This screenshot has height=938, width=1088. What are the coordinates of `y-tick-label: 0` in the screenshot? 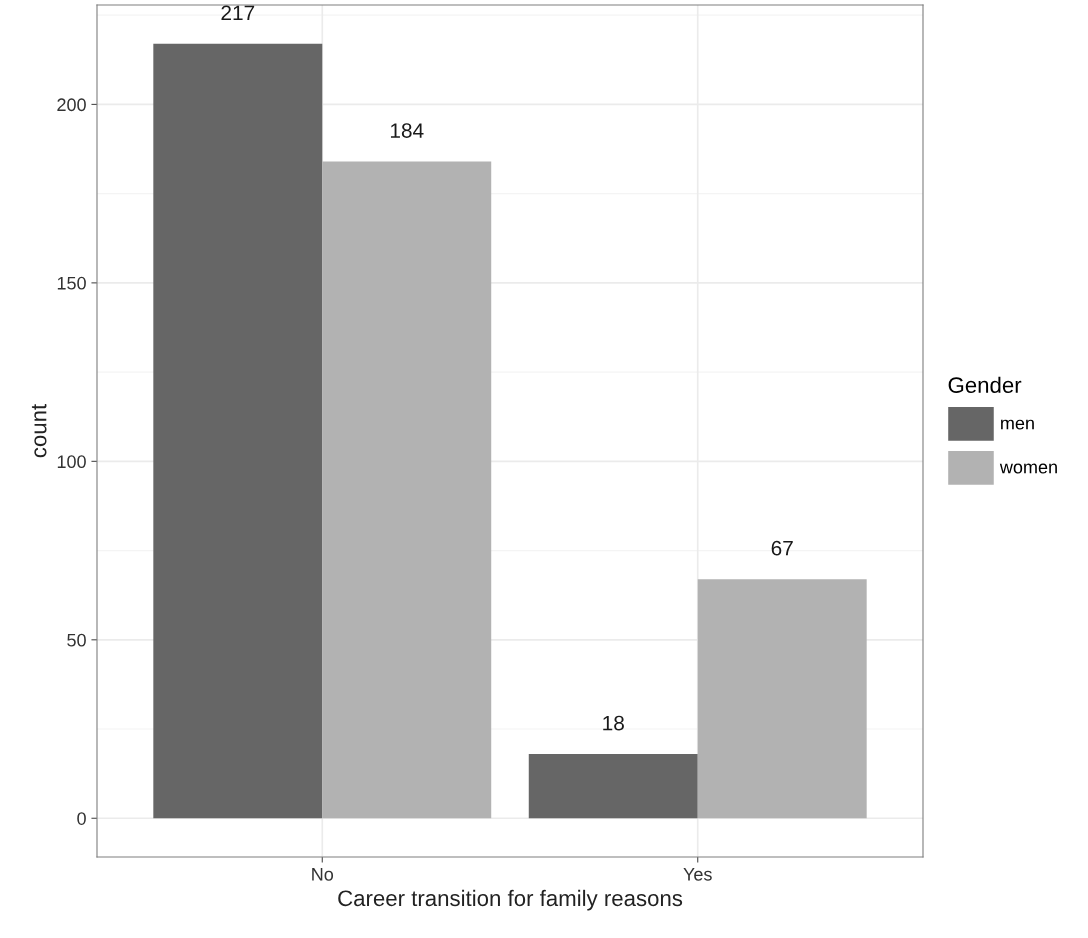 It's located at (81, 818).